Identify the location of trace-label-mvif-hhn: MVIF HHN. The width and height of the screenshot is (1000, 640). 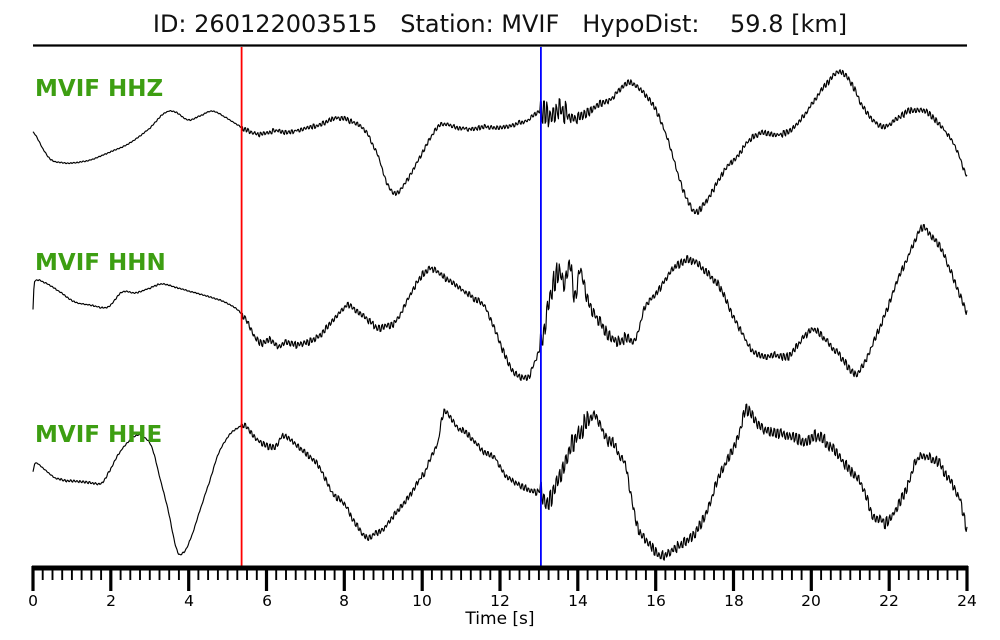
(100, 263).